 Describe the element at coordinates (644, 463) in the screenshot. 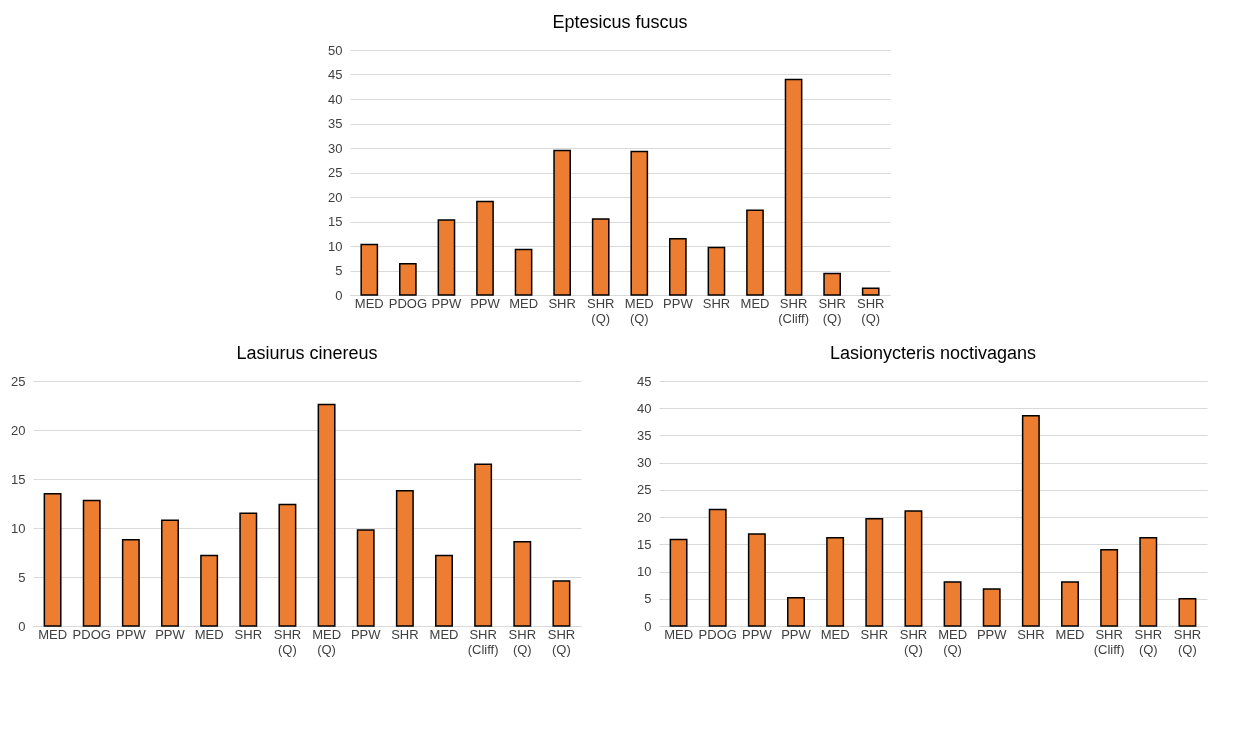

I see `y-tick-label: 30` at that location.